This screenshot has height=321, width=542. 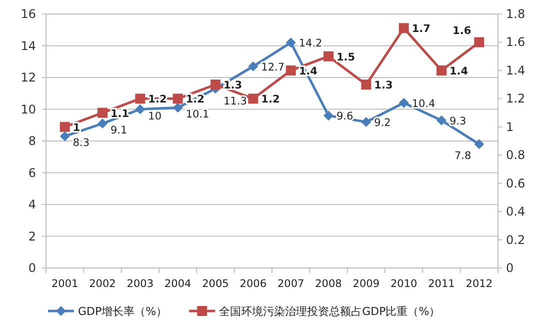 What do you see at coordinates (155, 116) in the screenshot?
I see `data-label: 10` at bounding box center [155, 116].